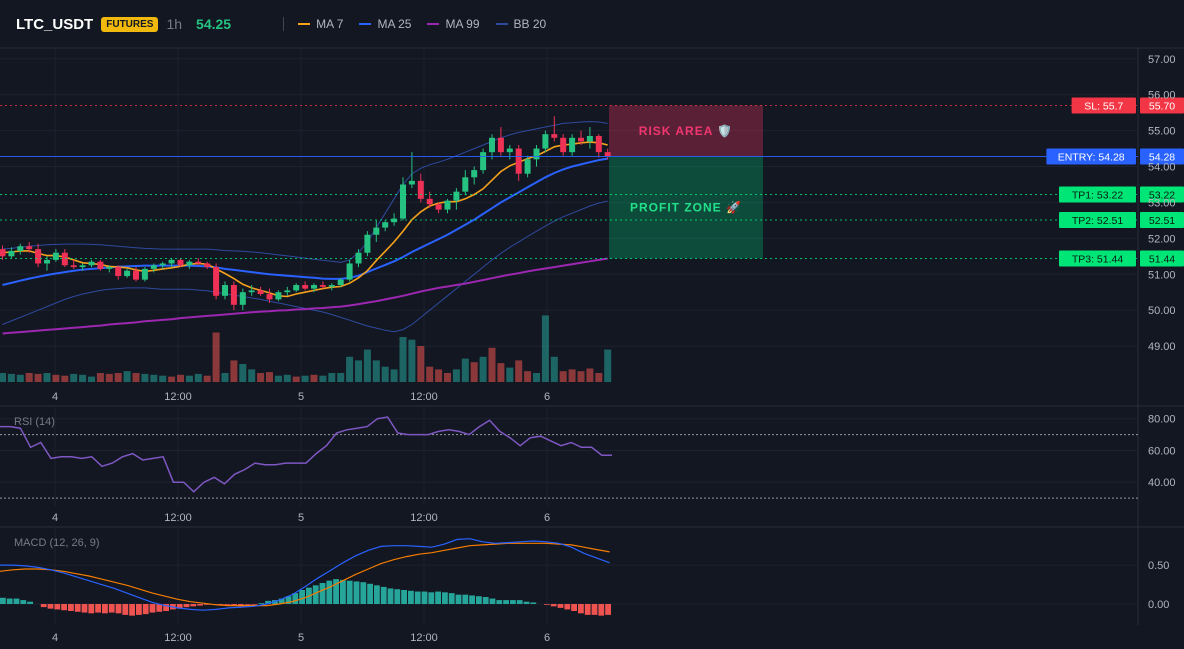 Image resolution: width=1184 pixels, height=649 pixels. What do you see at coordinates (394, 24) in the screenshot?
I see `legend-ma25-label: MA 25` at bounding box center [394, 24].